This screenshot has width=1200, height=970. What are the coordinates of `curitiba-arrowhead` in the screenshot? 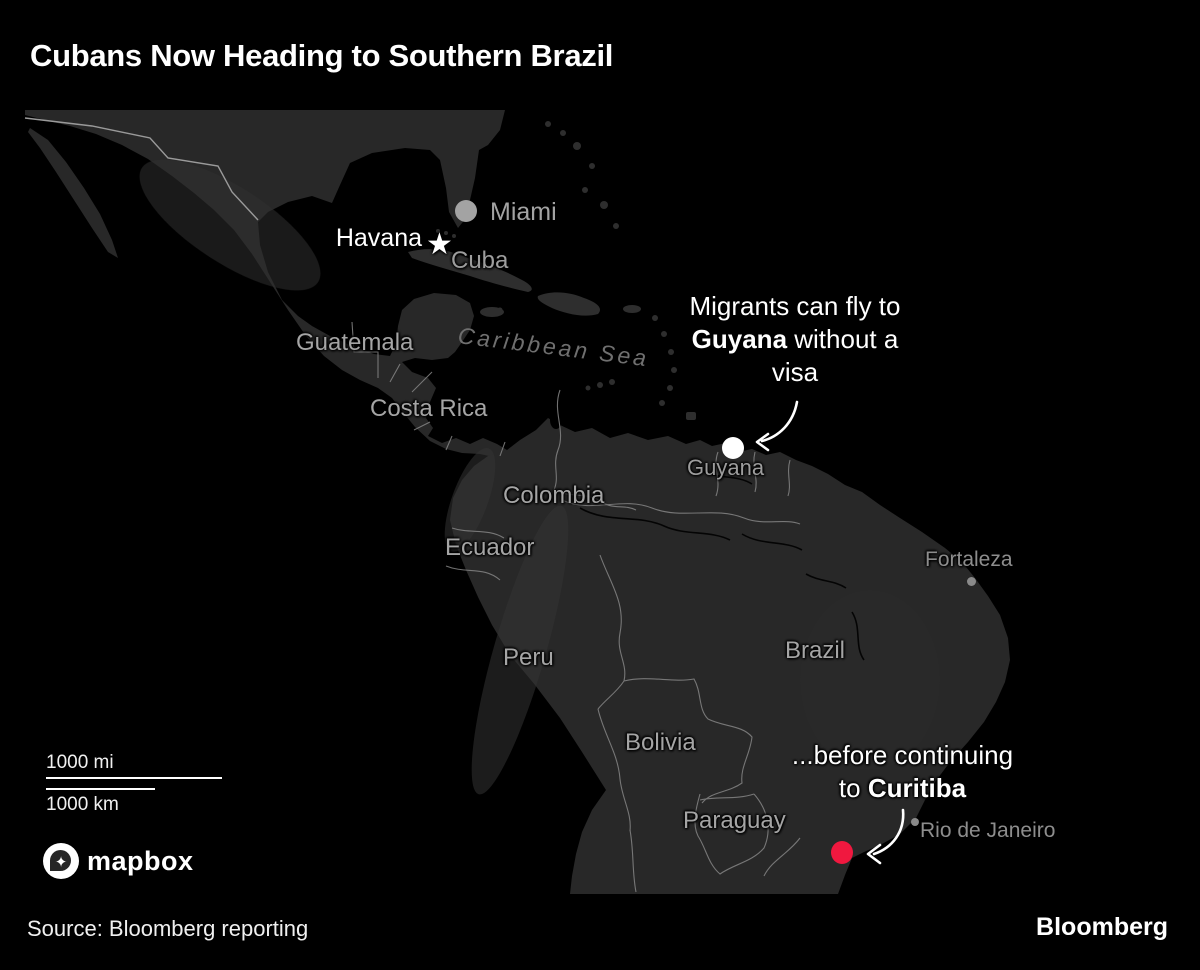 It's located at (874, 854).